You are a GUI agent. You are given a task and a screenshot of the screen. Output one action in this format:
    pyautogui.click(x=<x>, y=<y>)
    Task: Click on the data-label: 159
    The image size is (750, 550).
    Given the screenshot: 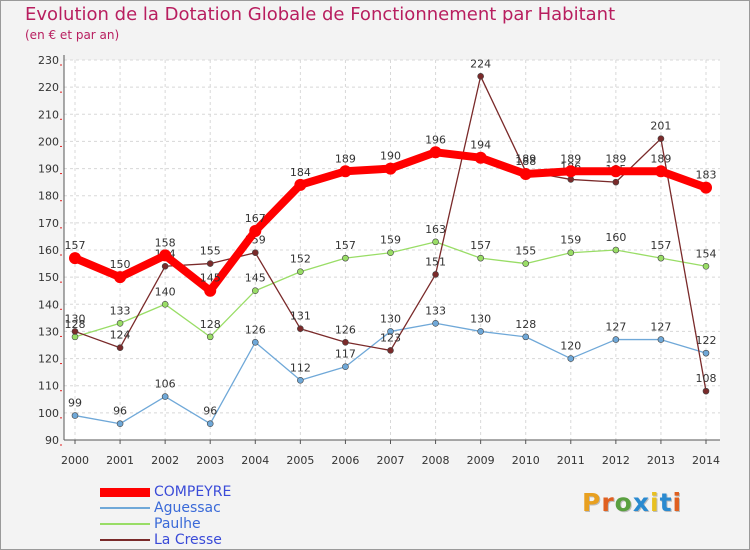 What is the action you would take?
    pyautogui.click(x=390, y=240)
    